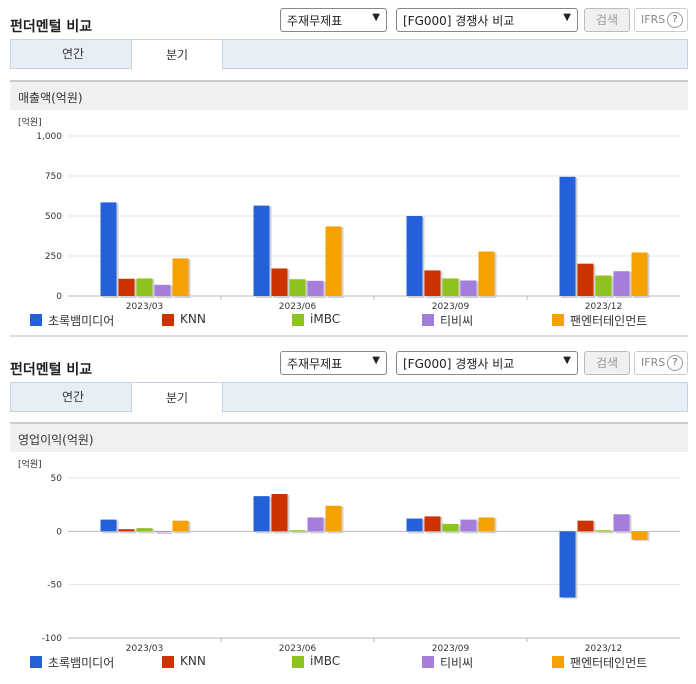  I want to click on y-tick-label: -100, so click(52, 639).